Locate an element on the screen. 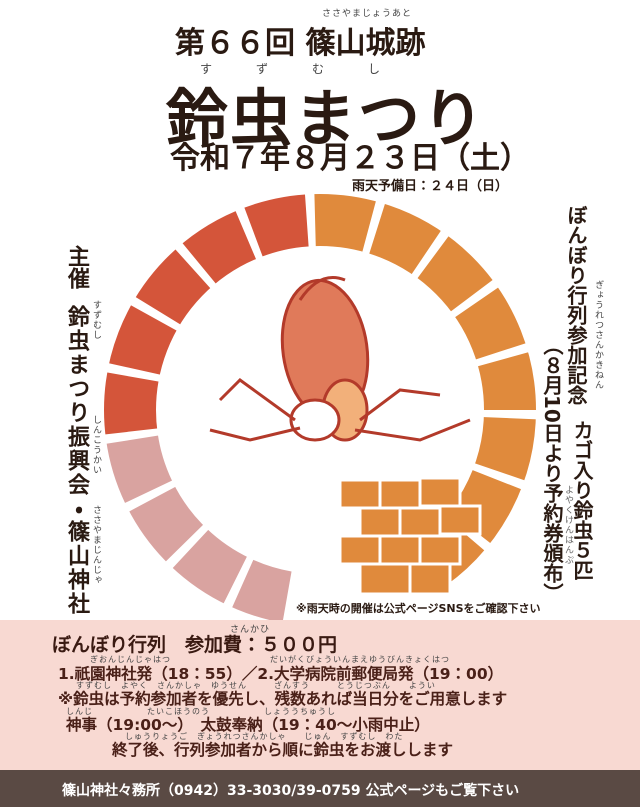 The image size is (640, 807). detail-ruby: ぎおんじんじゃはつ だいがくびょういんまえゆうびんきょくはつ is located at coordinates (270, 659).